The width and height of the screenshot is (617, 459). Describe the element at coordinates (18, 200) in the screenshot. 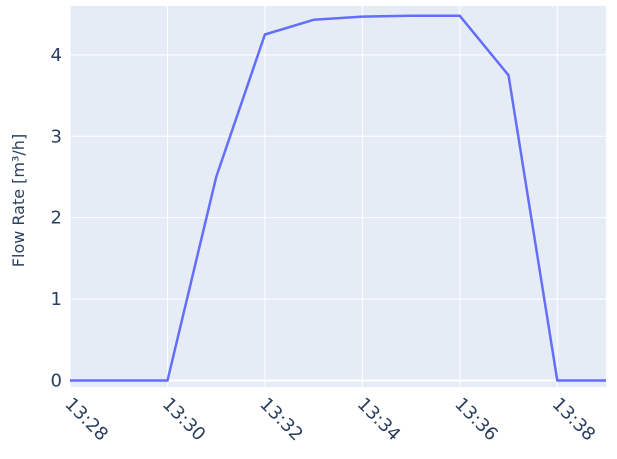

I see `y-axis-title: Flow Rate [m³/h]` at that location.